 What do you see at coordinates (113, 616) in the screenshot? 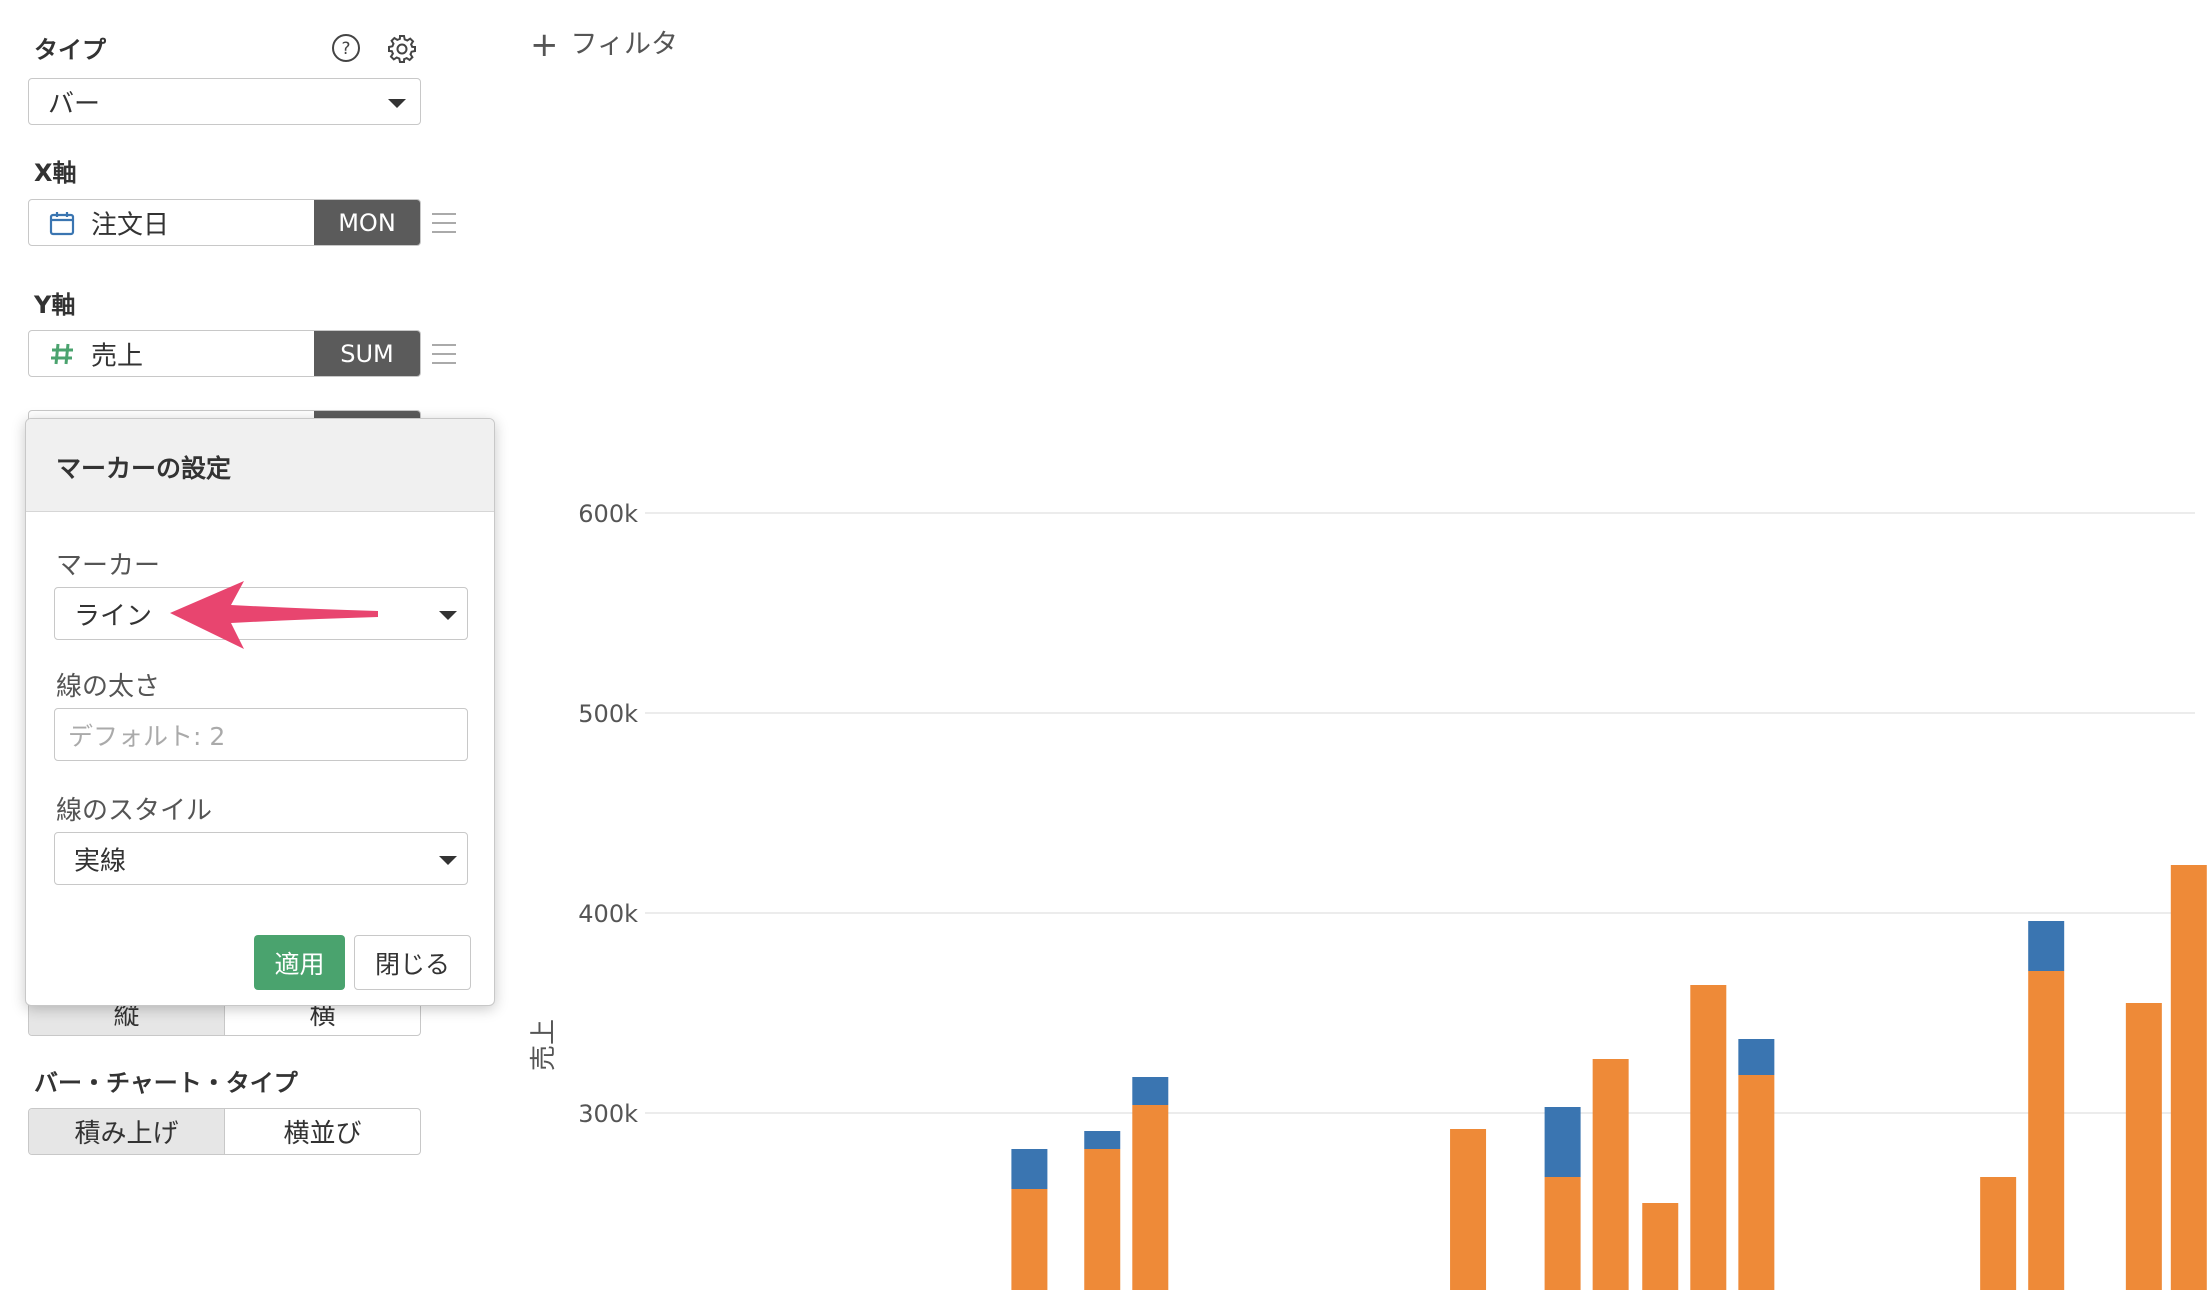
I see `marker-value: ライン` at bounding box center [113, 616].